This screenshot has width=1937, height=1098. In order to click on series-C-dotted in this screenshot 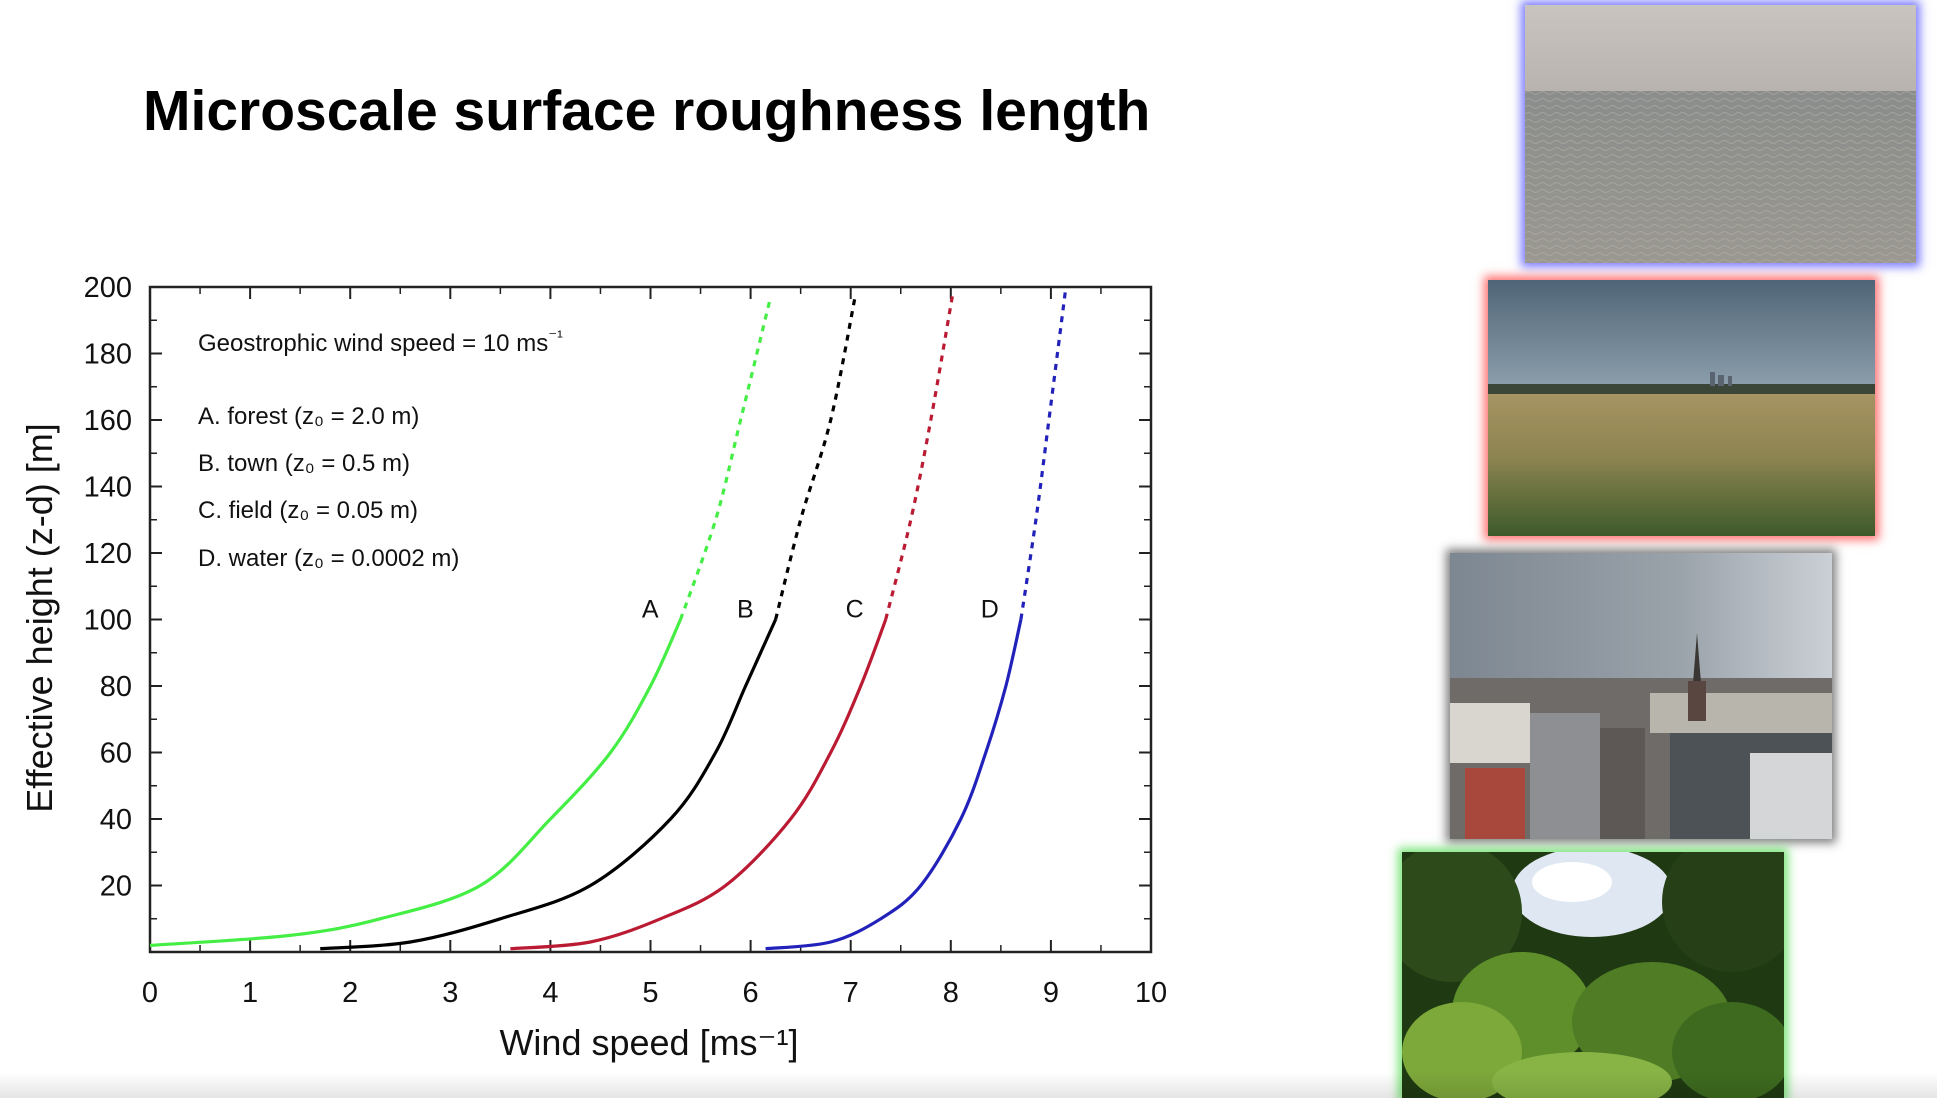, I will do `click(919, 456)`.